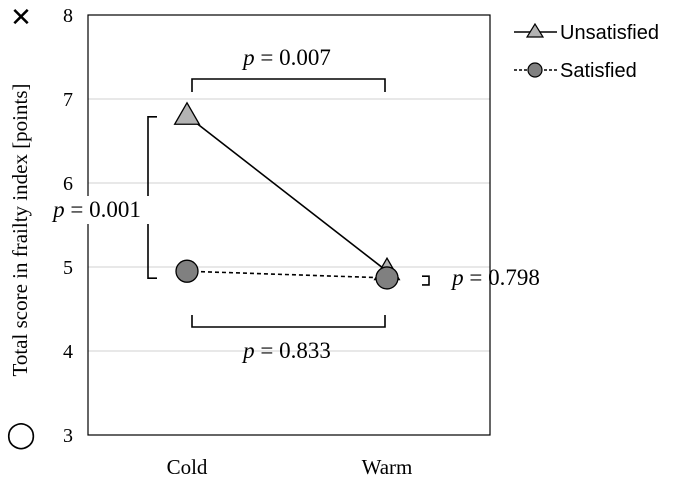  What do you see at coordinates (495, 277) in the screenshot?
I see `p-value-annotation: p = 0.798` at bounding box center [495, 277].